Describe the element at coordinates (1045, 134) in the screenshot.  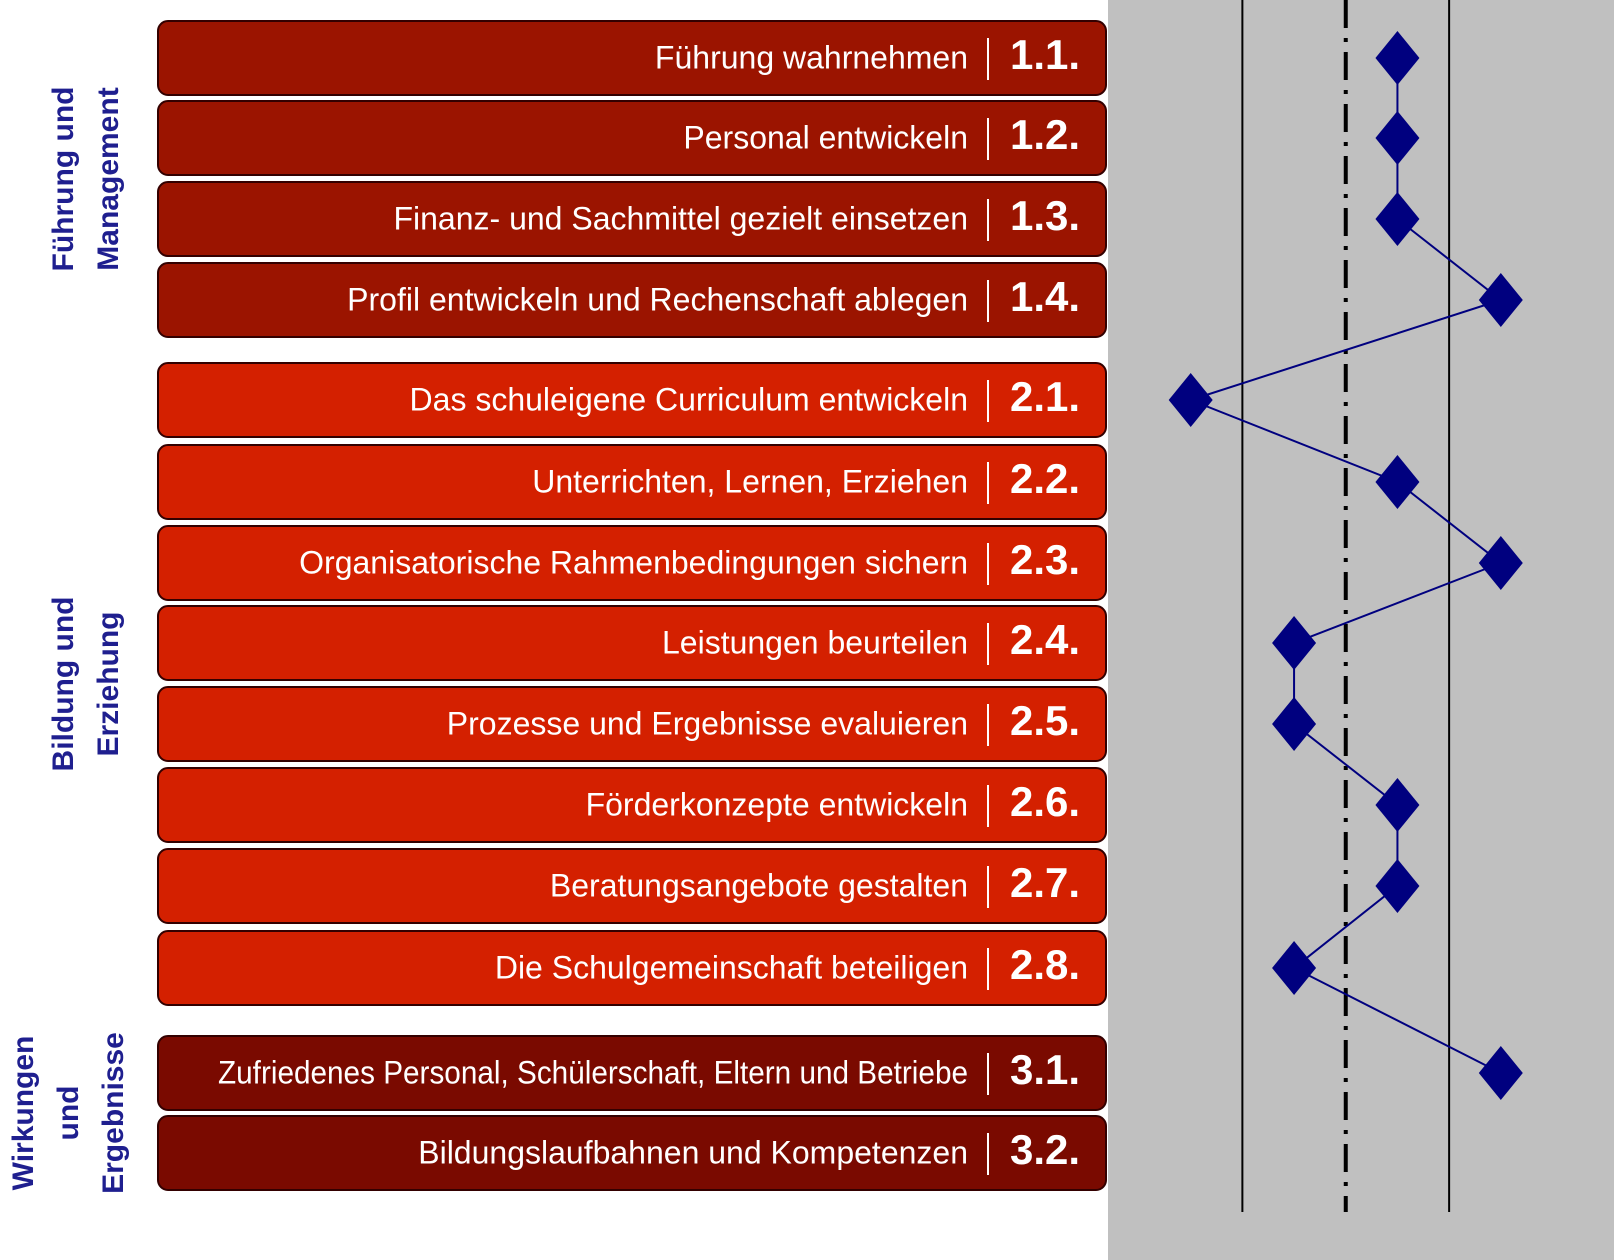
I see `item-number: 1.2.` at that location.